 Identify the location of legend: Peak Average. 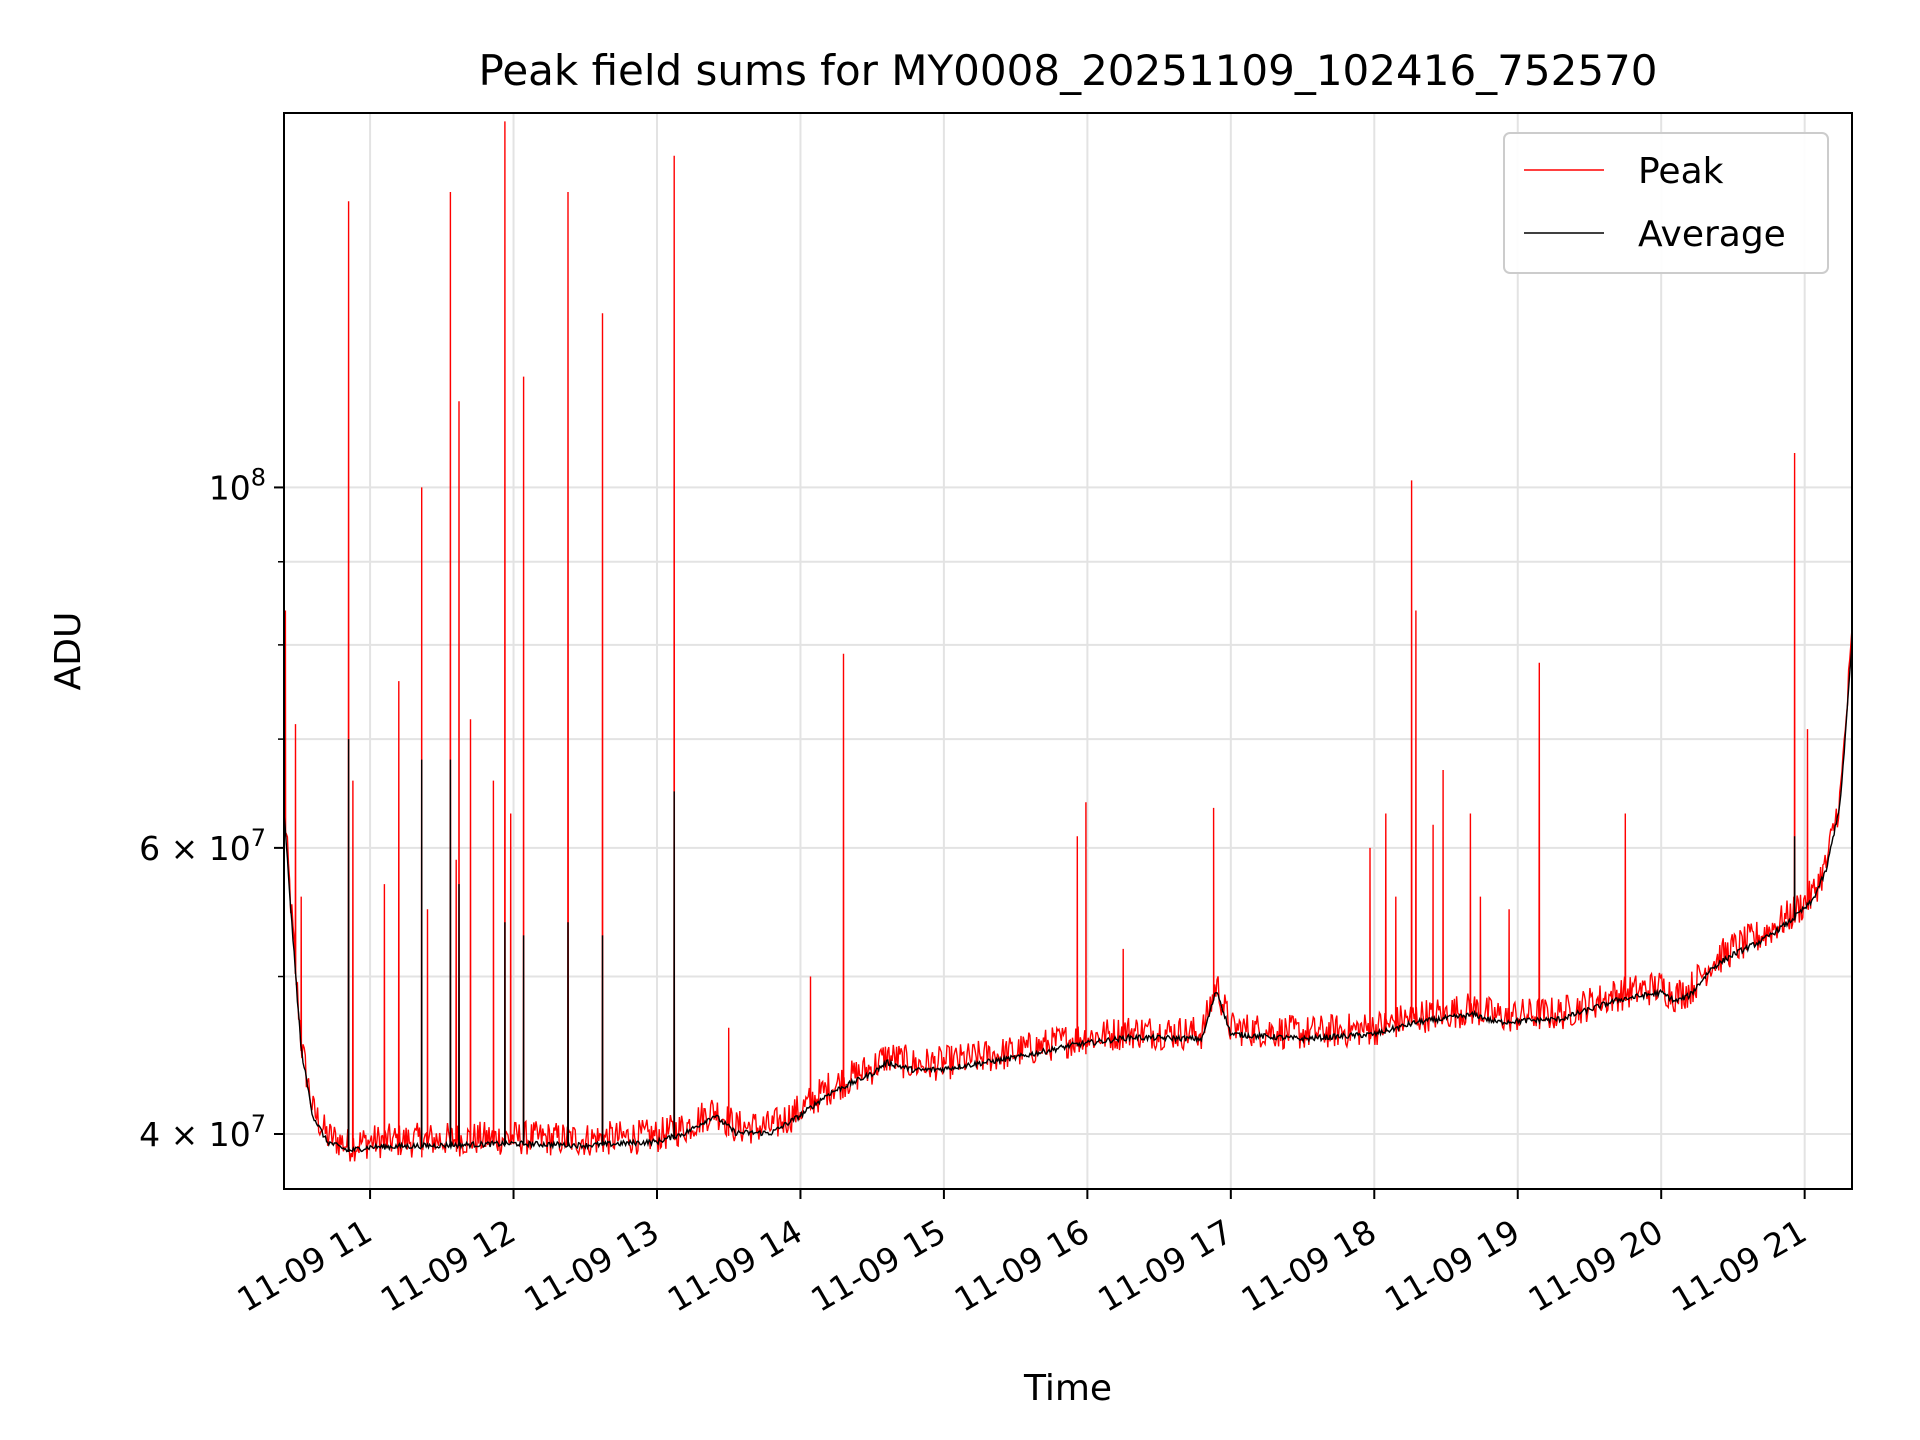
(1666, 203).